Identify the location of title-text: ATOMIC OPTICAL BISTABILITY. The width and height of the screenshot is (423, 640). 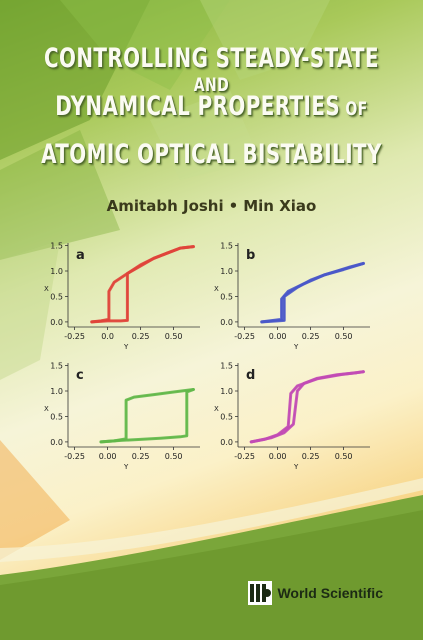
(211, 154).